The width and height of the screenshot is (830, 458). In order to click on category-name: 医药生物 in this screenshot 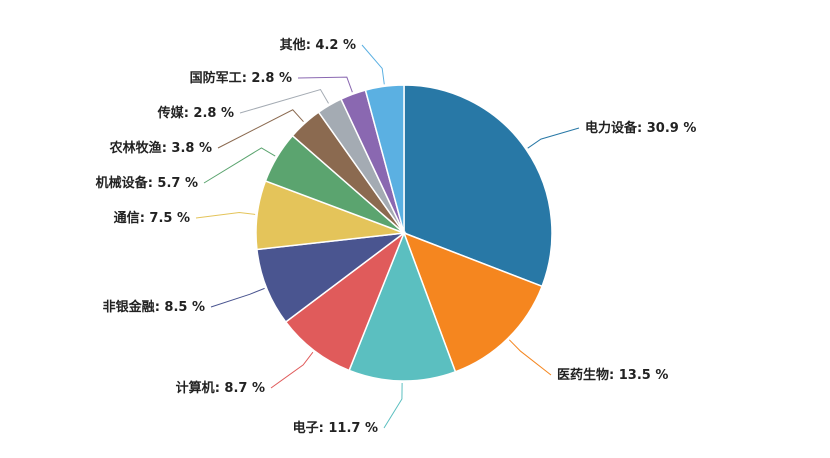, I will do `click(583, 375)`.